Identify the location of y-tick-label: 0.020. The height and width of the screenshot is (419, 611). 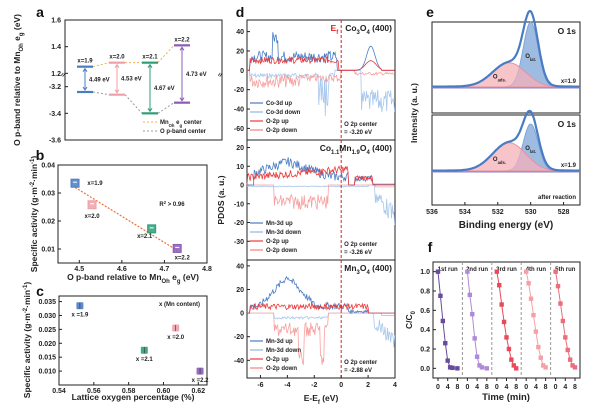
(47, 344).